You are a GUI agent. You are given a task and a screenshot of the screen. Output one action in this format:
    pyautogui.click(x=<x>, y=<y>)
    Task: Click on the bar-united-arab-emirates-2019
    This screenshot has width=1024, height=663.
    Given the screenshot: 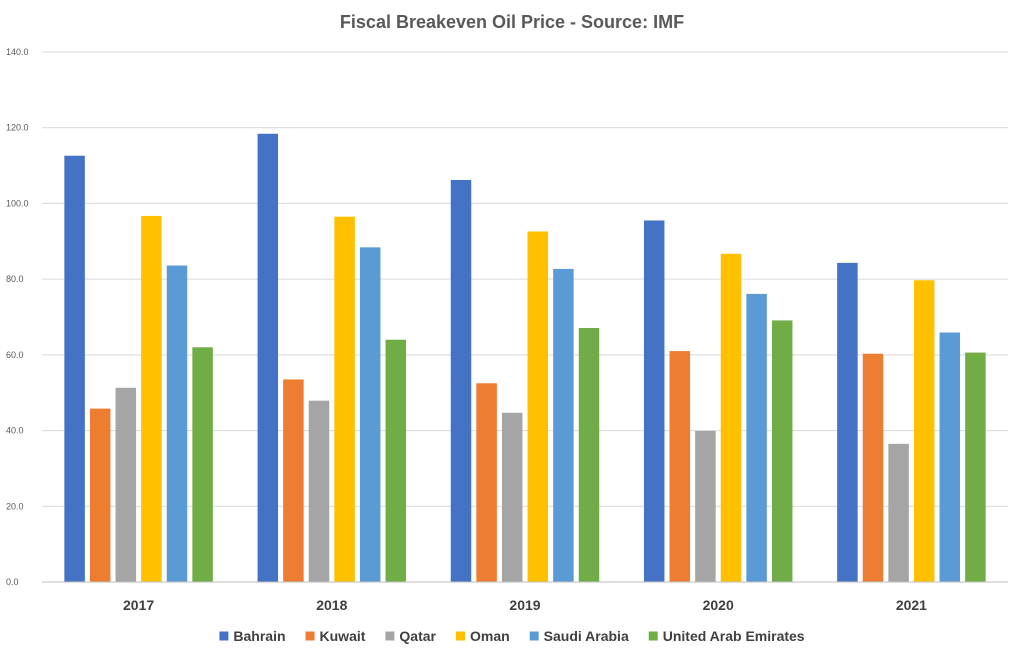 What is the action you would take?
    pyautogui.click(x=589, y=454)
    